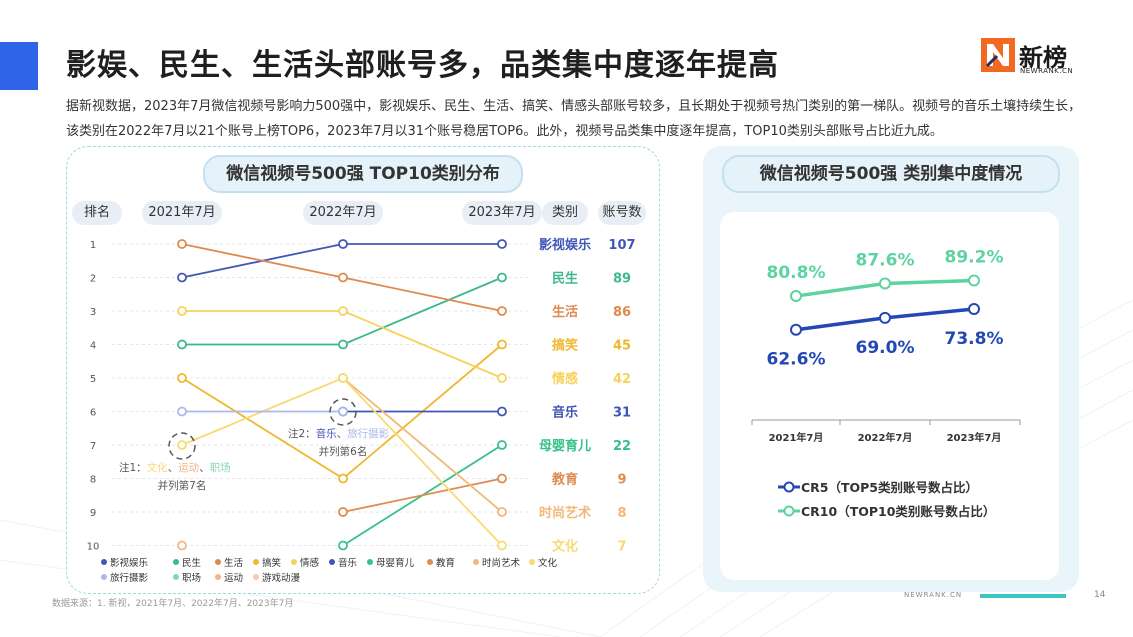 The width and height of the screenshot is (1133, 637). Describe the element at coordinates (622, 346) in the screenshot. I see `category-count-搞笑: 45` at that location.